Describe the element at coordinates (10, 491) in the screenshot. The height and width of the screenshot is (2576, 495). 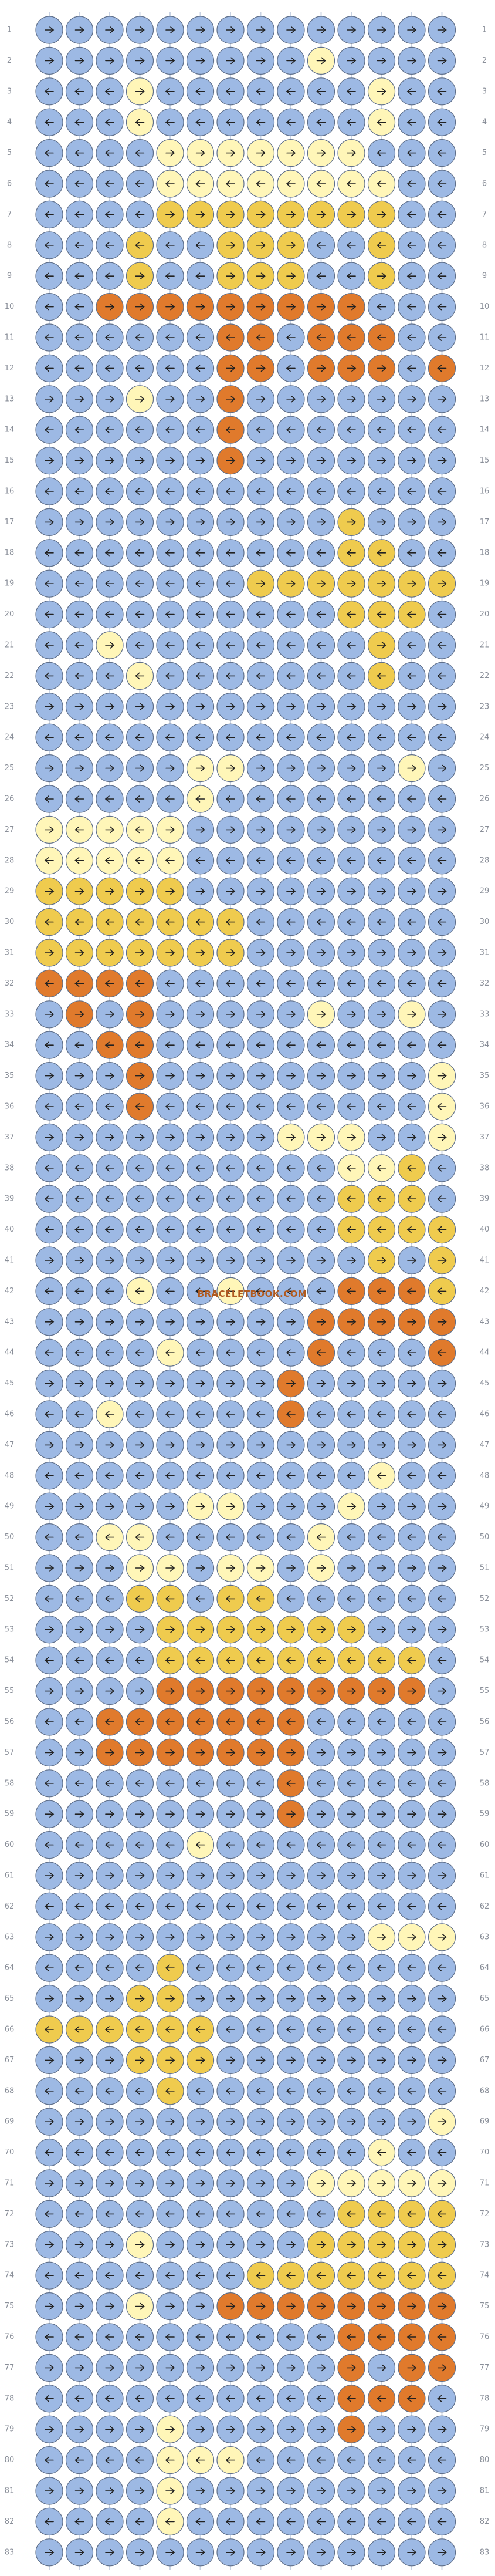
I see `row-number-left: 16` at that location.